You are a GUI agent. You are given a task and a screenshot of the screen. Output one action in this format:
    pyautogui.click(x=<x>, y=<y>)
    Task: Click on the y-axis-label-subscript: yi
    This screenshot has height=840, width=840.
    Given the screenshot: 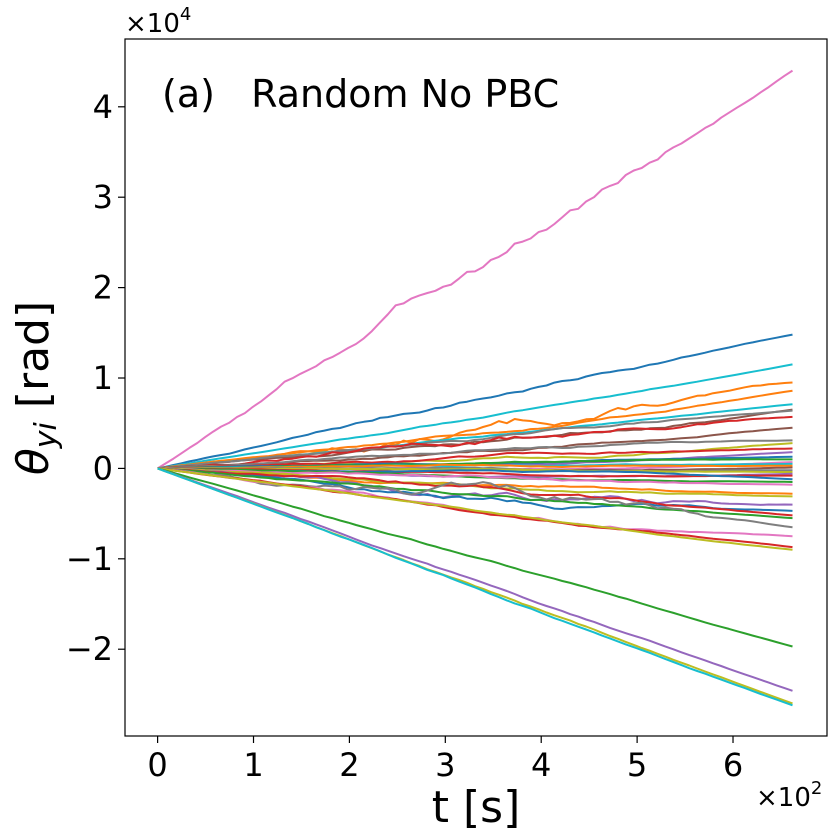 What is the action you would take?
    pyautogui.click(x=46, y=435)
    